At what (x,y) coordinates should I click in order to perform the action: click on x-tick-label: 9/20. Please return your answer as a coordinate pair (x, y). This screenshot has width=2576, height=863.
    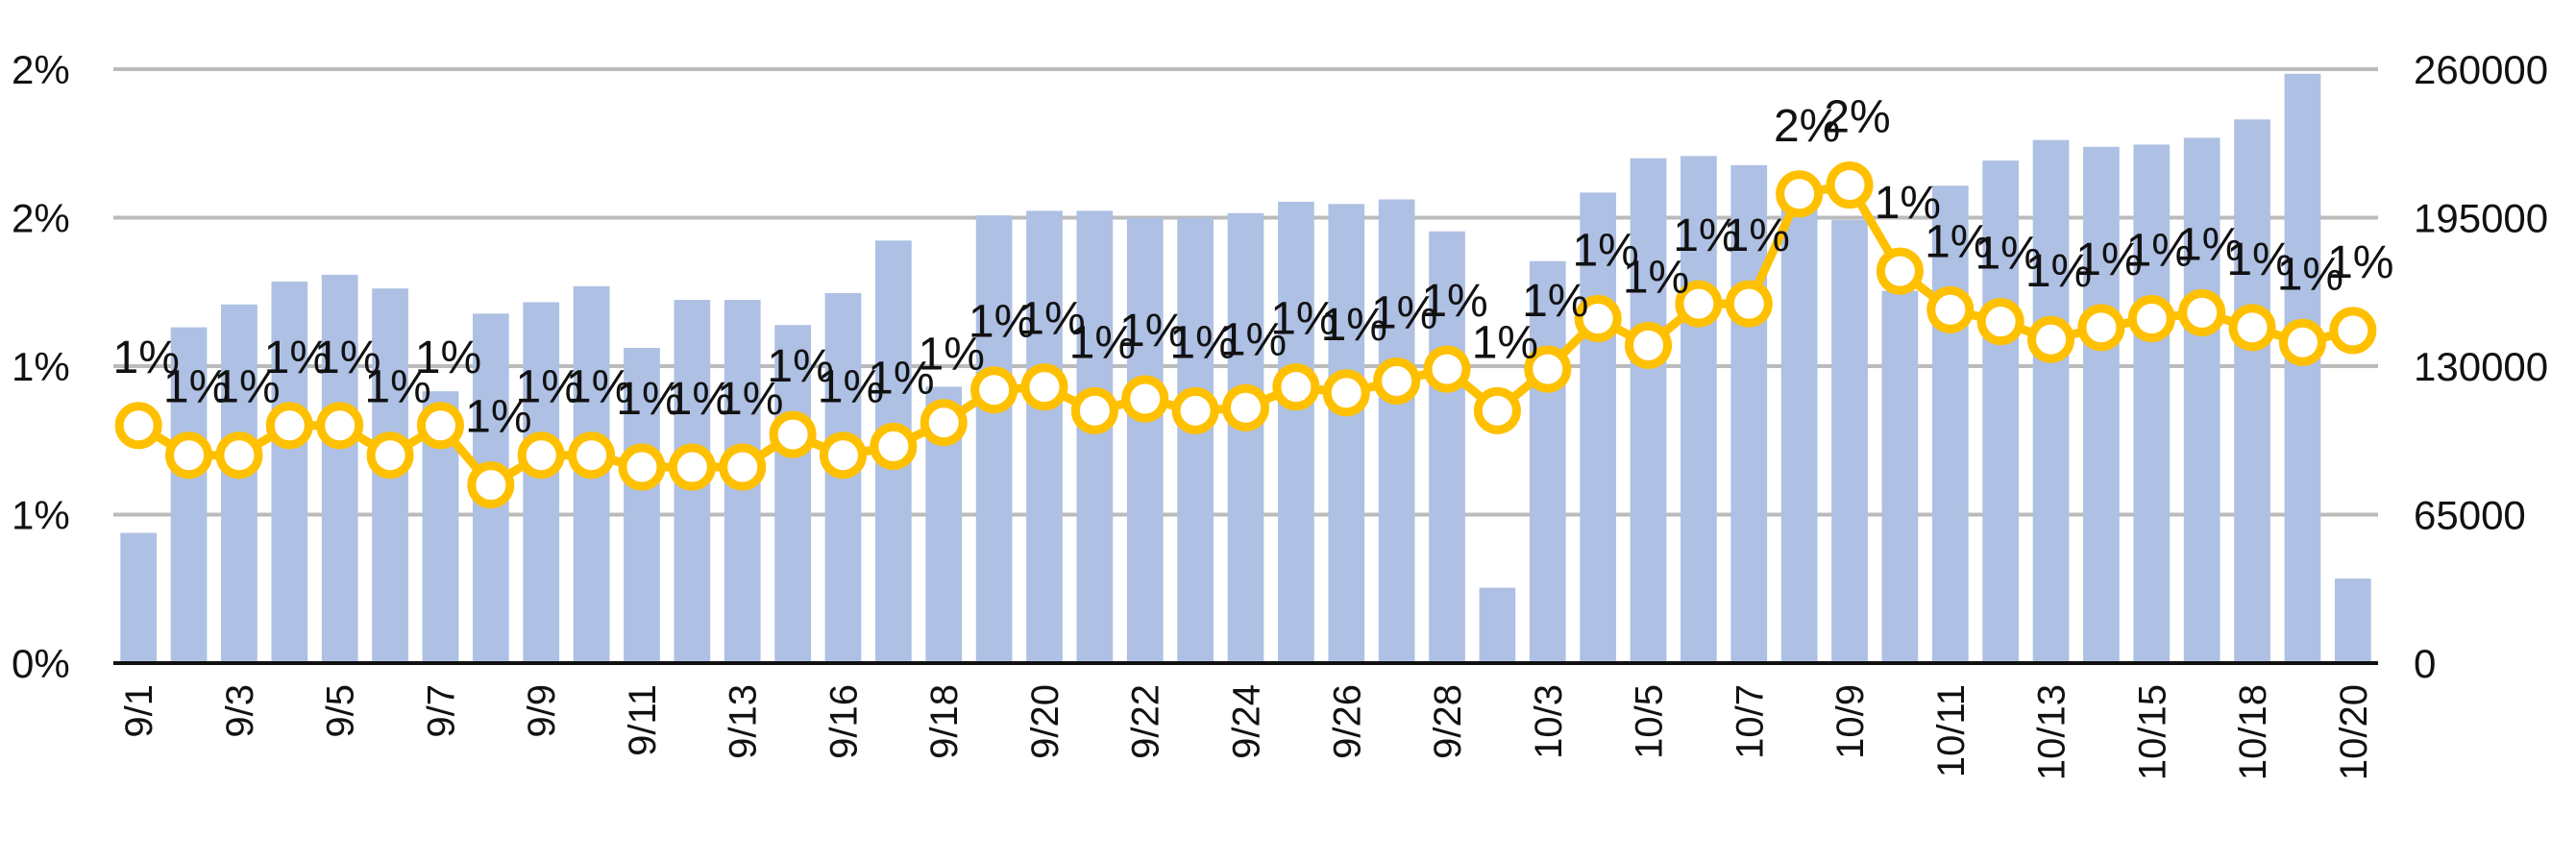
    Looking at the image, I should click on (1045, 721).